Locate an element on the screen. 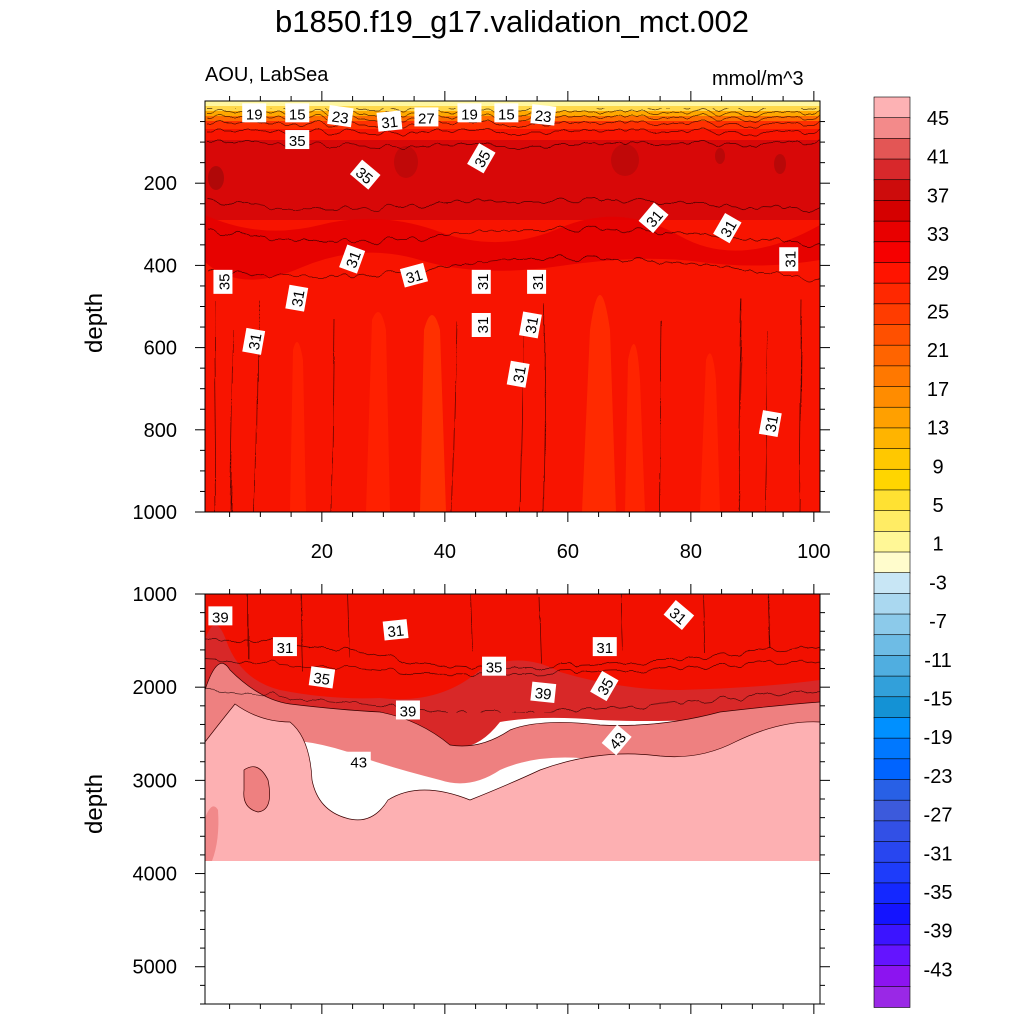 The width and height of the screenshot is (1024, 1024). upper-y-tick-label: 800 is located at coordinates (160, 431).